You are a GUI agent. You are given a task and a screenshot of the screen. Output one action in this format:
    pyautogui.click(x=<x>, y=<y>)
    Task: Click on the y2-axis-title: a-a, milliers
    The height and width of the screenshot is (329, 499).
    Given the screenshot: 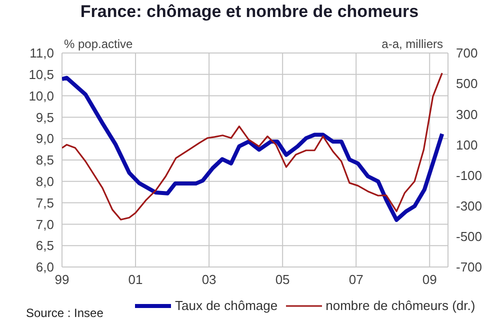 What is the action you would take?
    pyautogui.click(x=412, y=44)
    